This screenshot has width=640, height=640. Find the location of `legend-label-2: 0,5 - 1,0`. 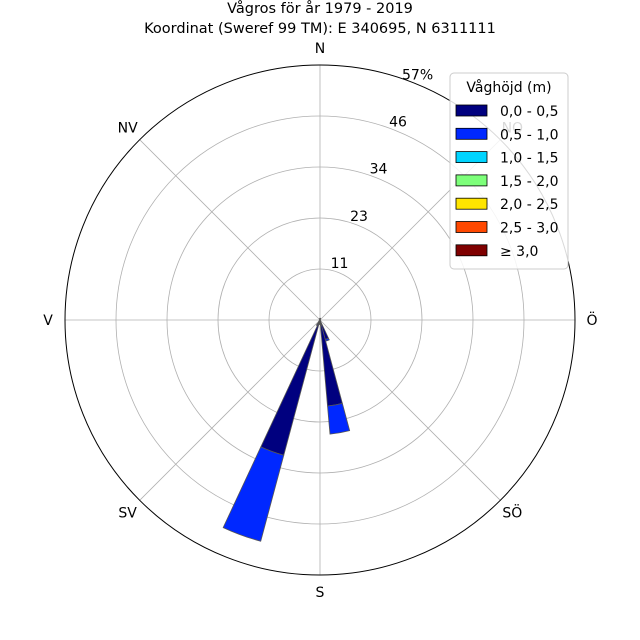

legend-label-2: 0,5 - 1,0 is located at coordinates (529, 135).